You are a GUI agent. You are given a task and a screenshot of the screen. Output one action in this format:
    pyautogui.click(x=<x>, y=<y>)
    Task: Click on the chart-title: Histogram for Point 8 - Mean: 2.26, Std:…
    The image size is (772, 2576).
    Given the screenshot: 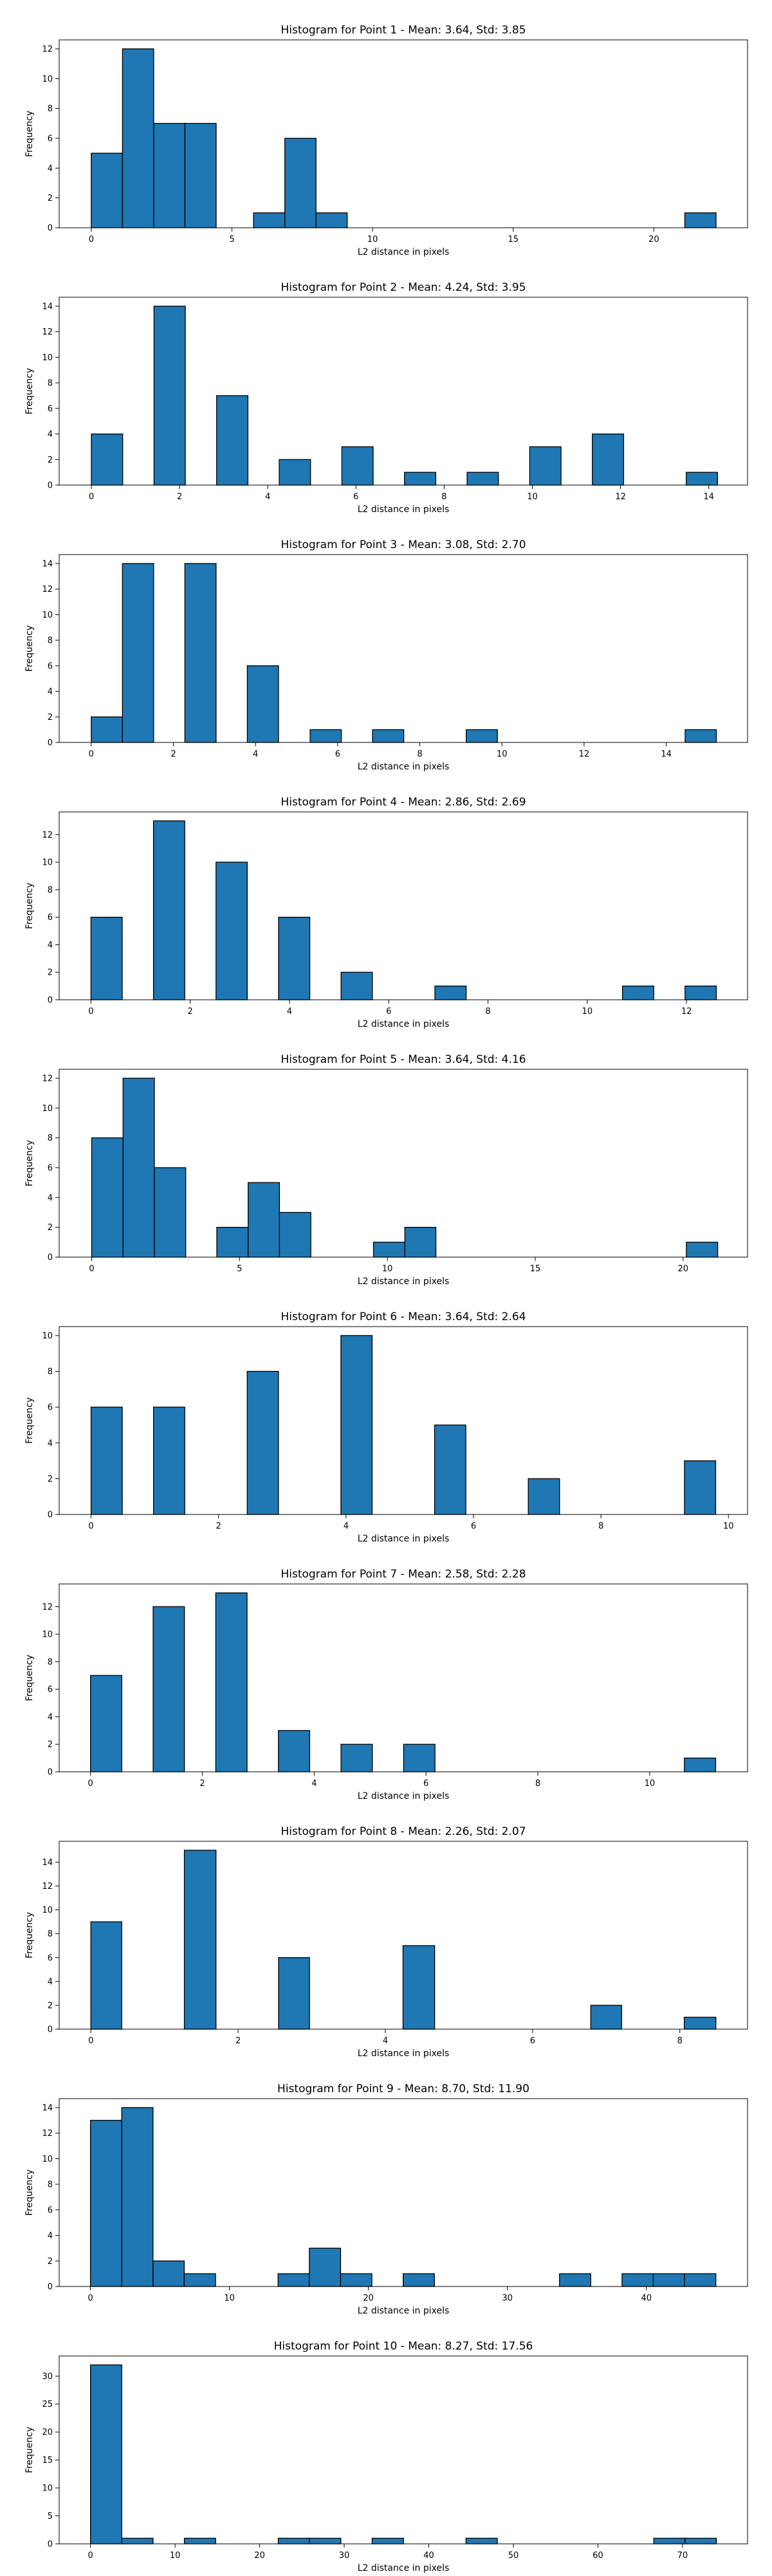 What is the action you would take?
    pyautogui.click(x=403, y=1831)
    